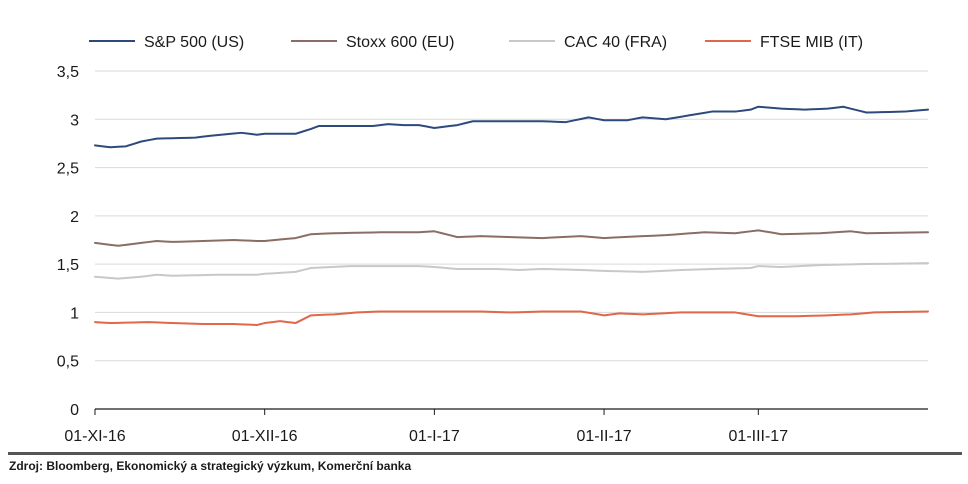 This screenshot has width=968, height=484. I want to click on y-tick-label: 1,5, so click(68, 265).